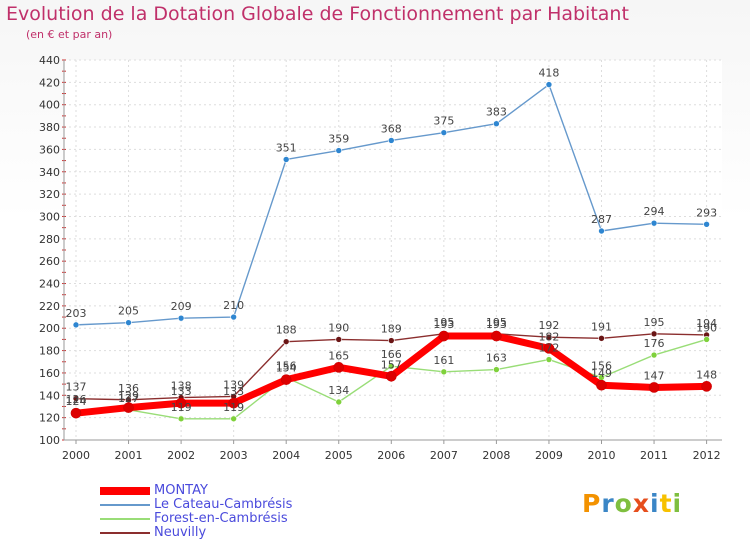 The width and height of the screenshot is (750, 550). Describe the element at coordinates (601, 326) in the screenshot. I see `data-label-neuvilly: 191` at that location.